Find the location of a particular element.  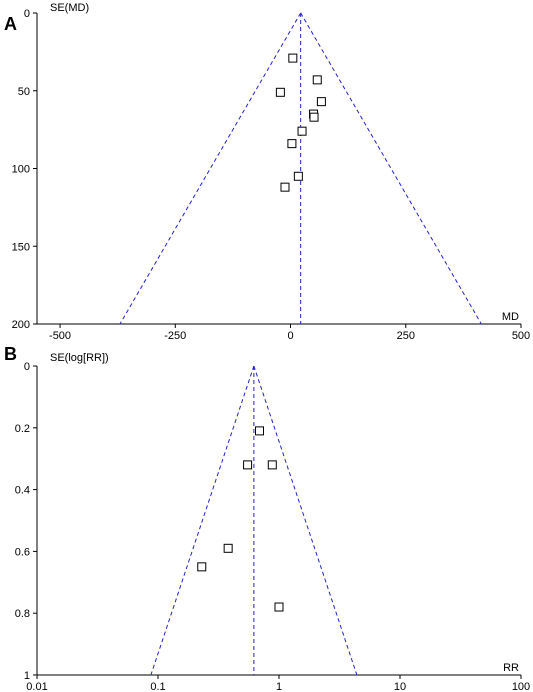

y-tick-label: 150 is located at coordinates (21, 247).